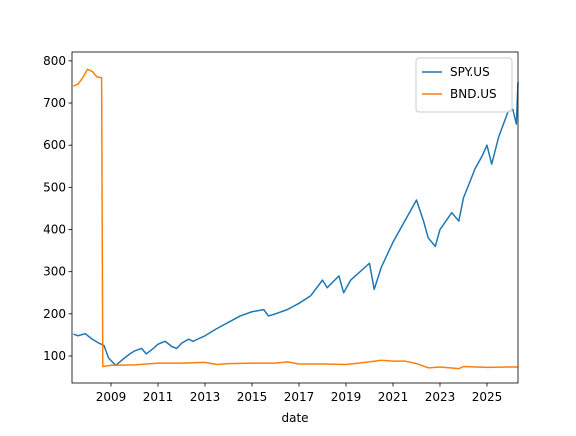  Describe the element at coordinates (54, 61) in the screenshot. I see `y-tick-label: 800` at that location.